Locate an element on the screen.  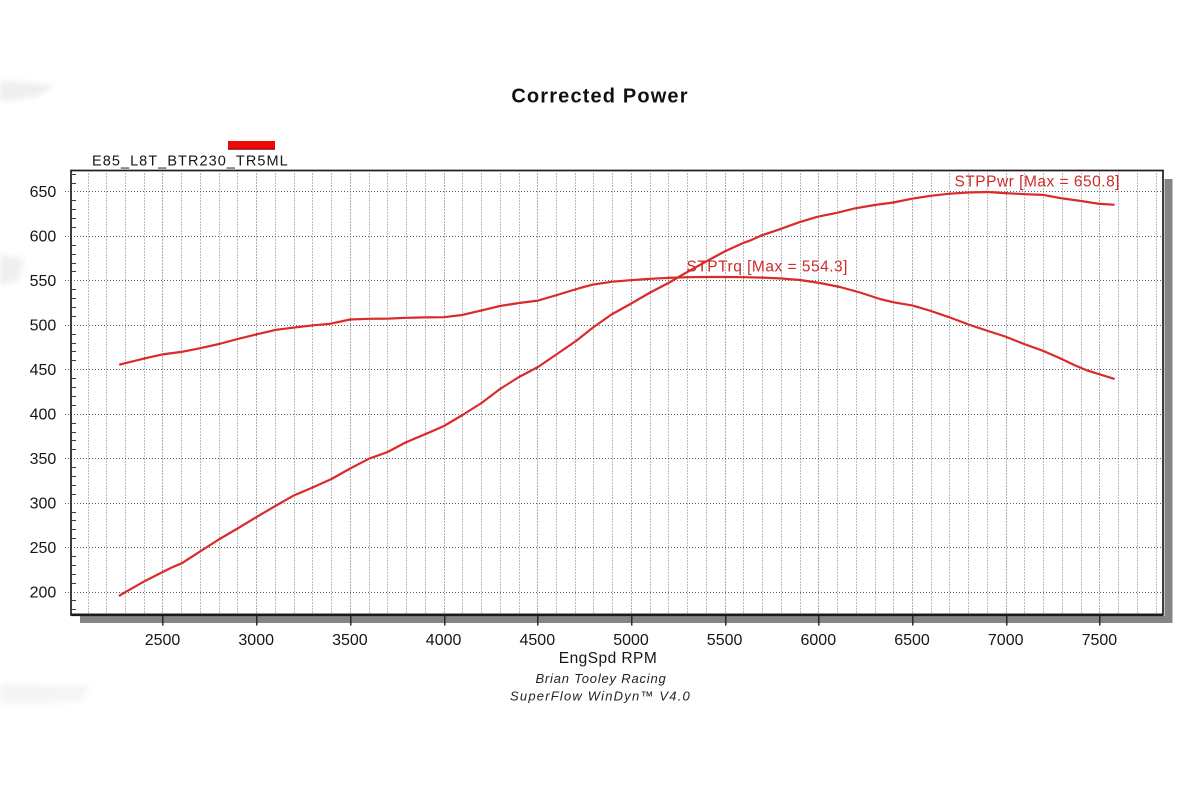
svg-text: 550 is located at coordinates (43, 281).